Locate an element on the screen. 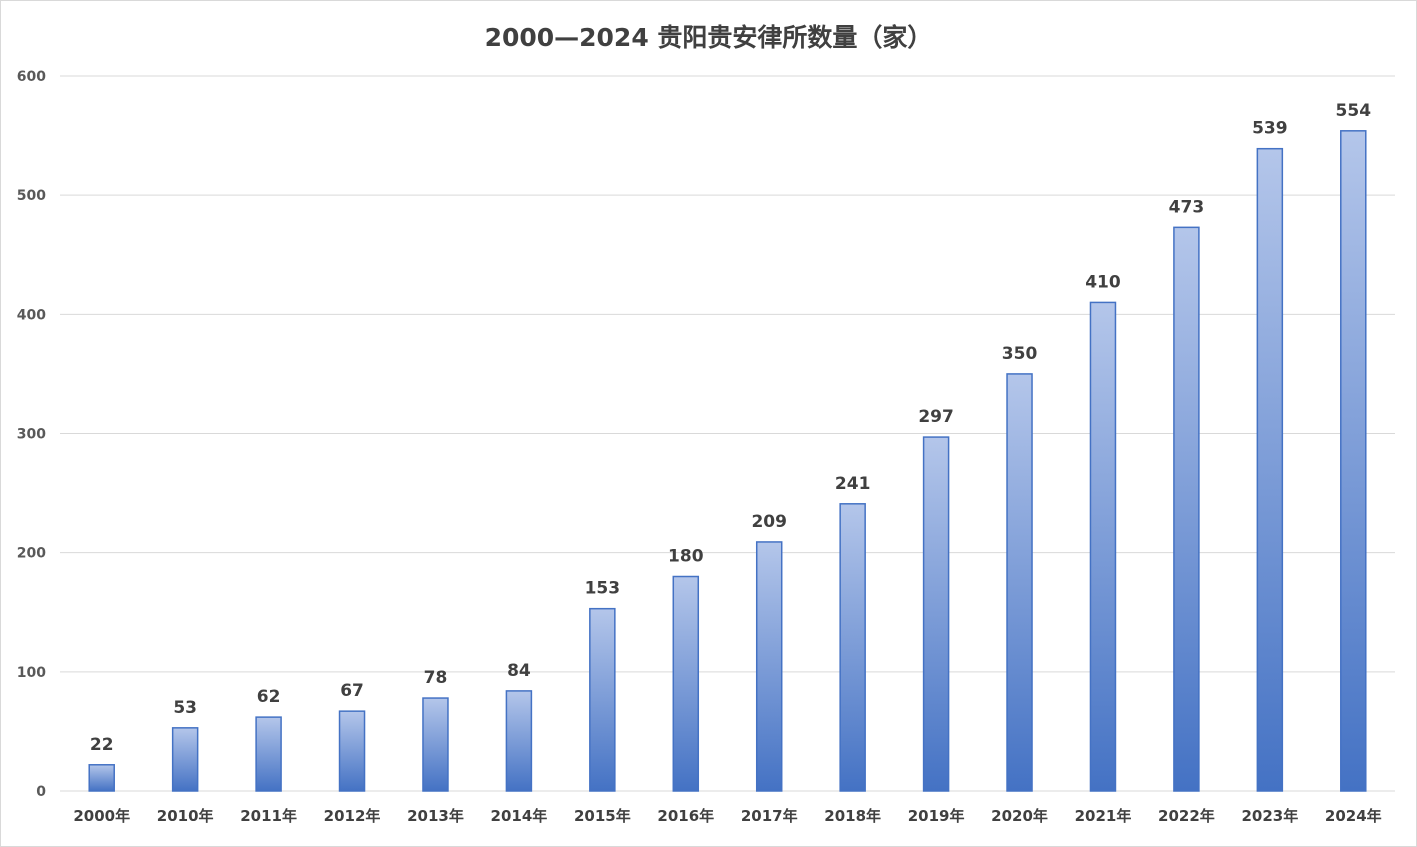 The width and height of the screenshot is (1417, 847). data-label: 297 is located at coordinates (936, 417).